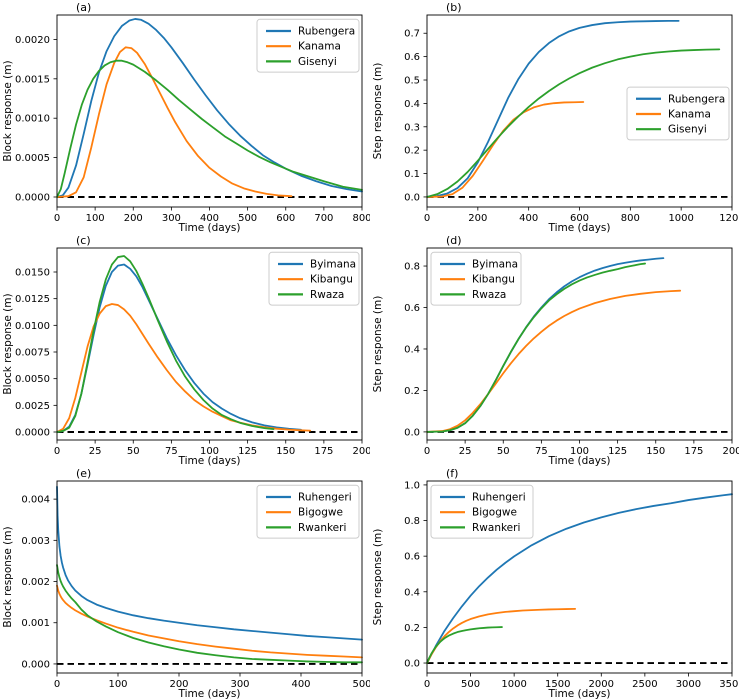  I want to click on y-tick-label: 0.0, so click(412, 432).